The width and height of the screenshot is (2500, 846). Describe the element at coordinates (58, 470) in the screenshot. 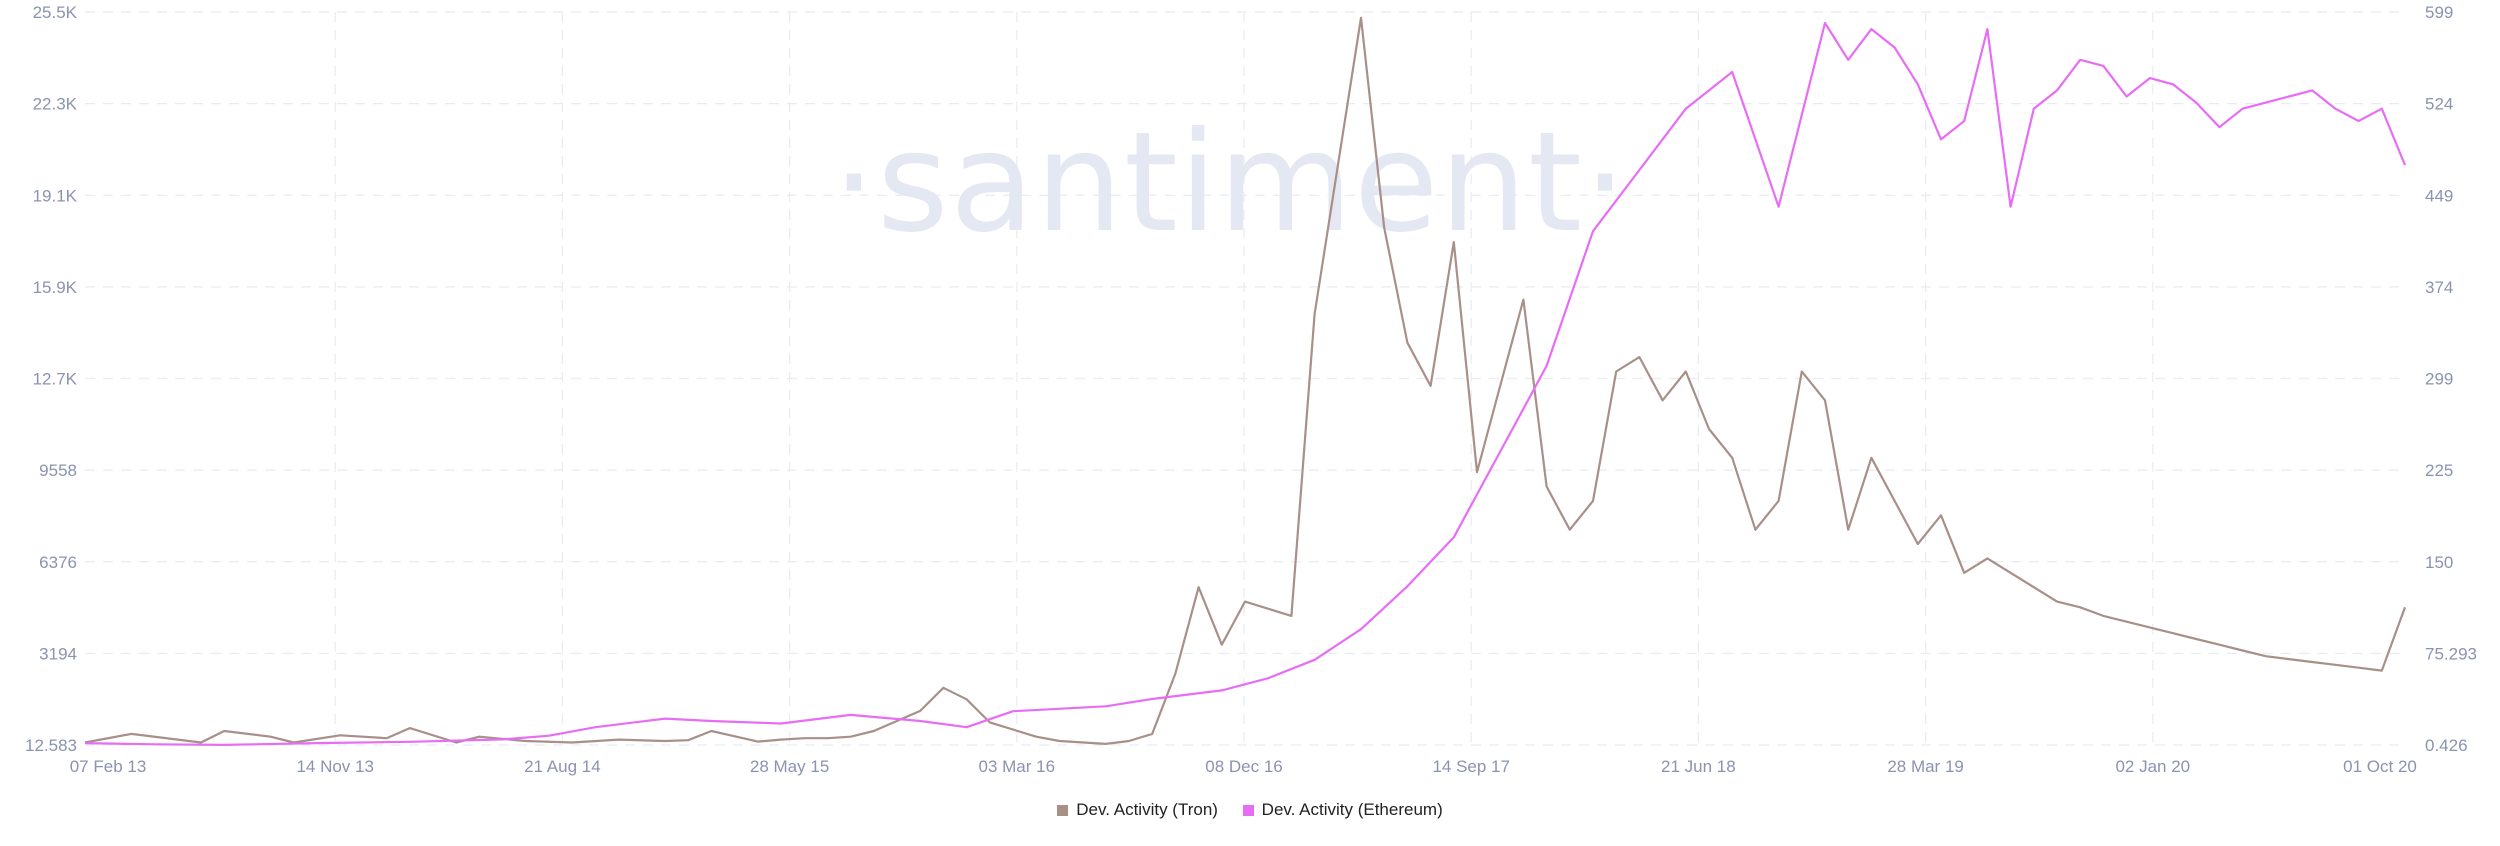

I see `y-left-tick-label: 9558` at that location.